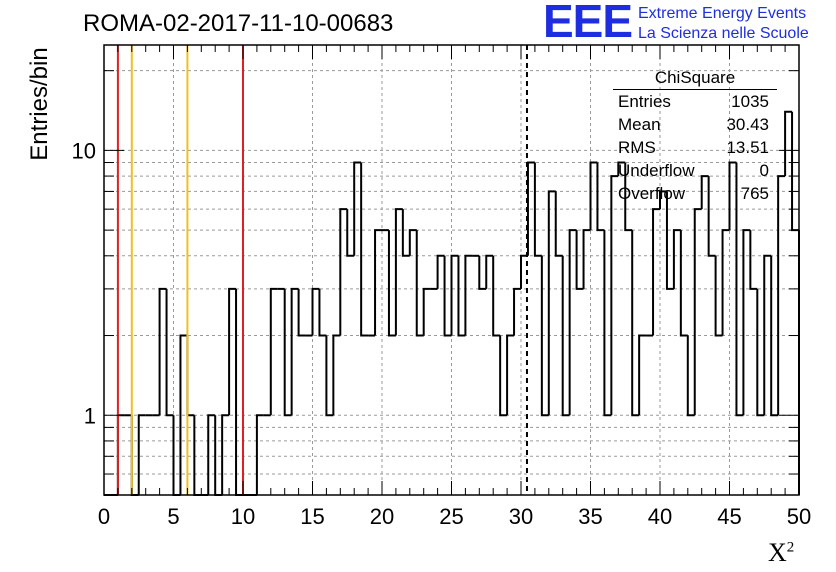  Describe the element at coordinates (777, 552) in the screenshot. I see `x-axis-label-base: X` at that location.